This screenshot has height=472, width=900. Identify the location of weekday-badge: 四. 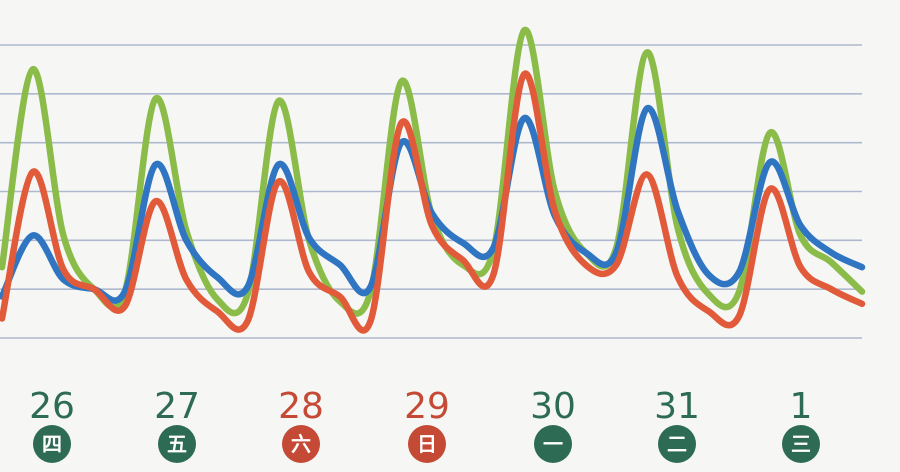
(52, 444).